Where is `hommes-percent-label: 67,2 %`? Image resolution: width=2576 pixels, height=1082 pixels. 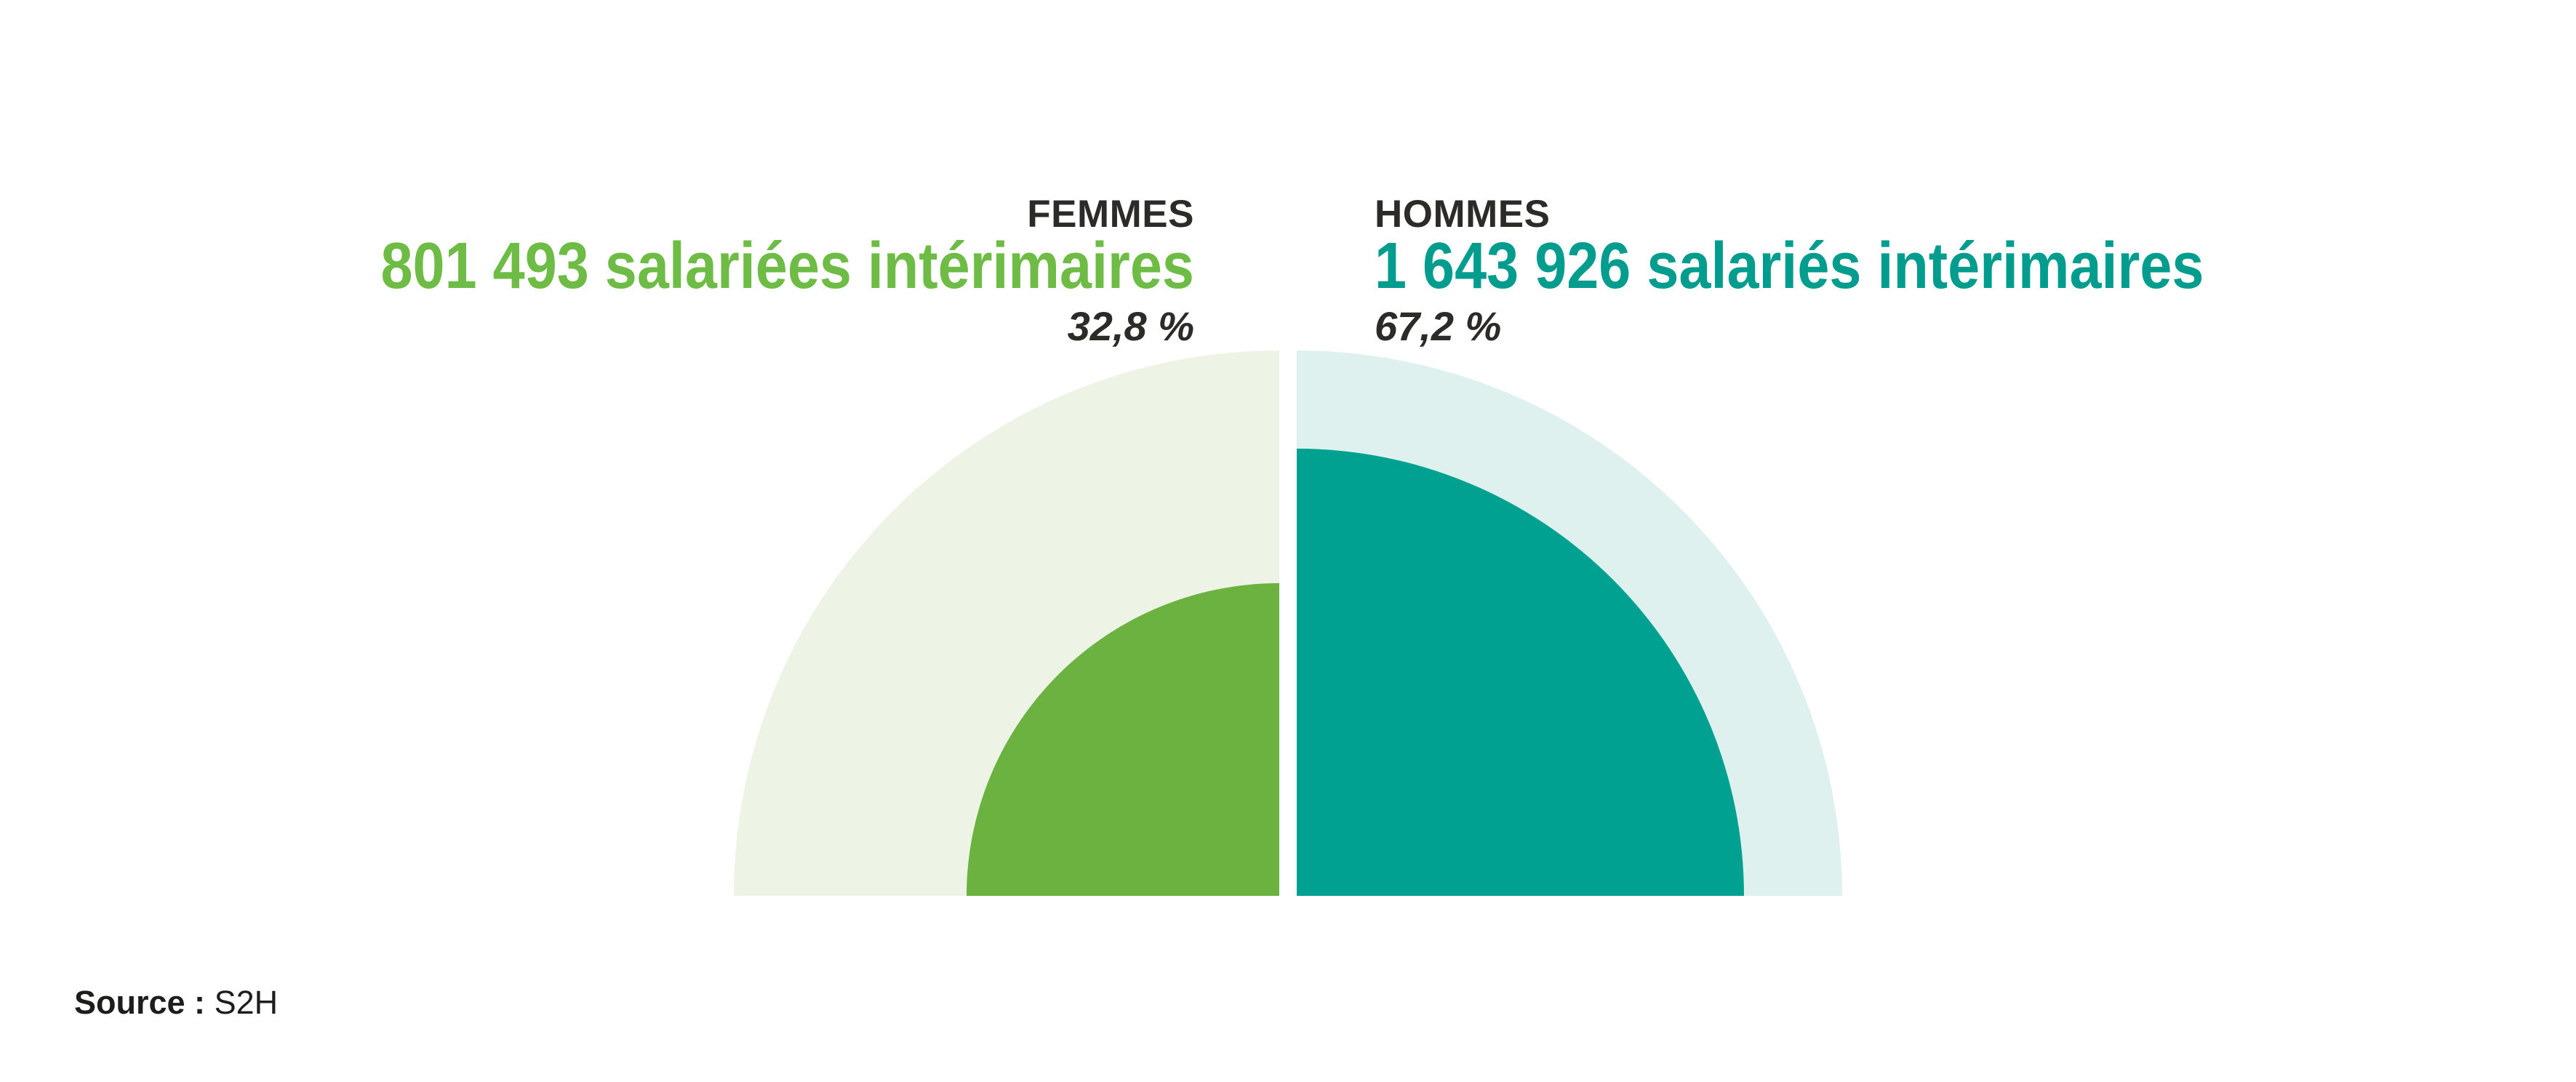 hommes-percent-label: 67,2 % is located at coordinates (1438, 326).